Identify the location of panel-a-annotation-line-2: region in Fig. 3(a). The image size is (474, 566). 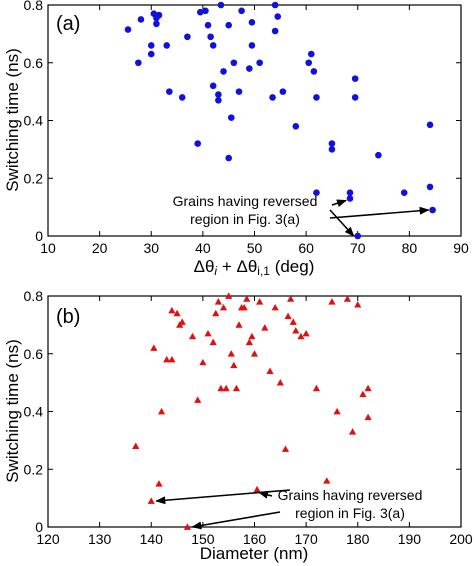
(245, 219).